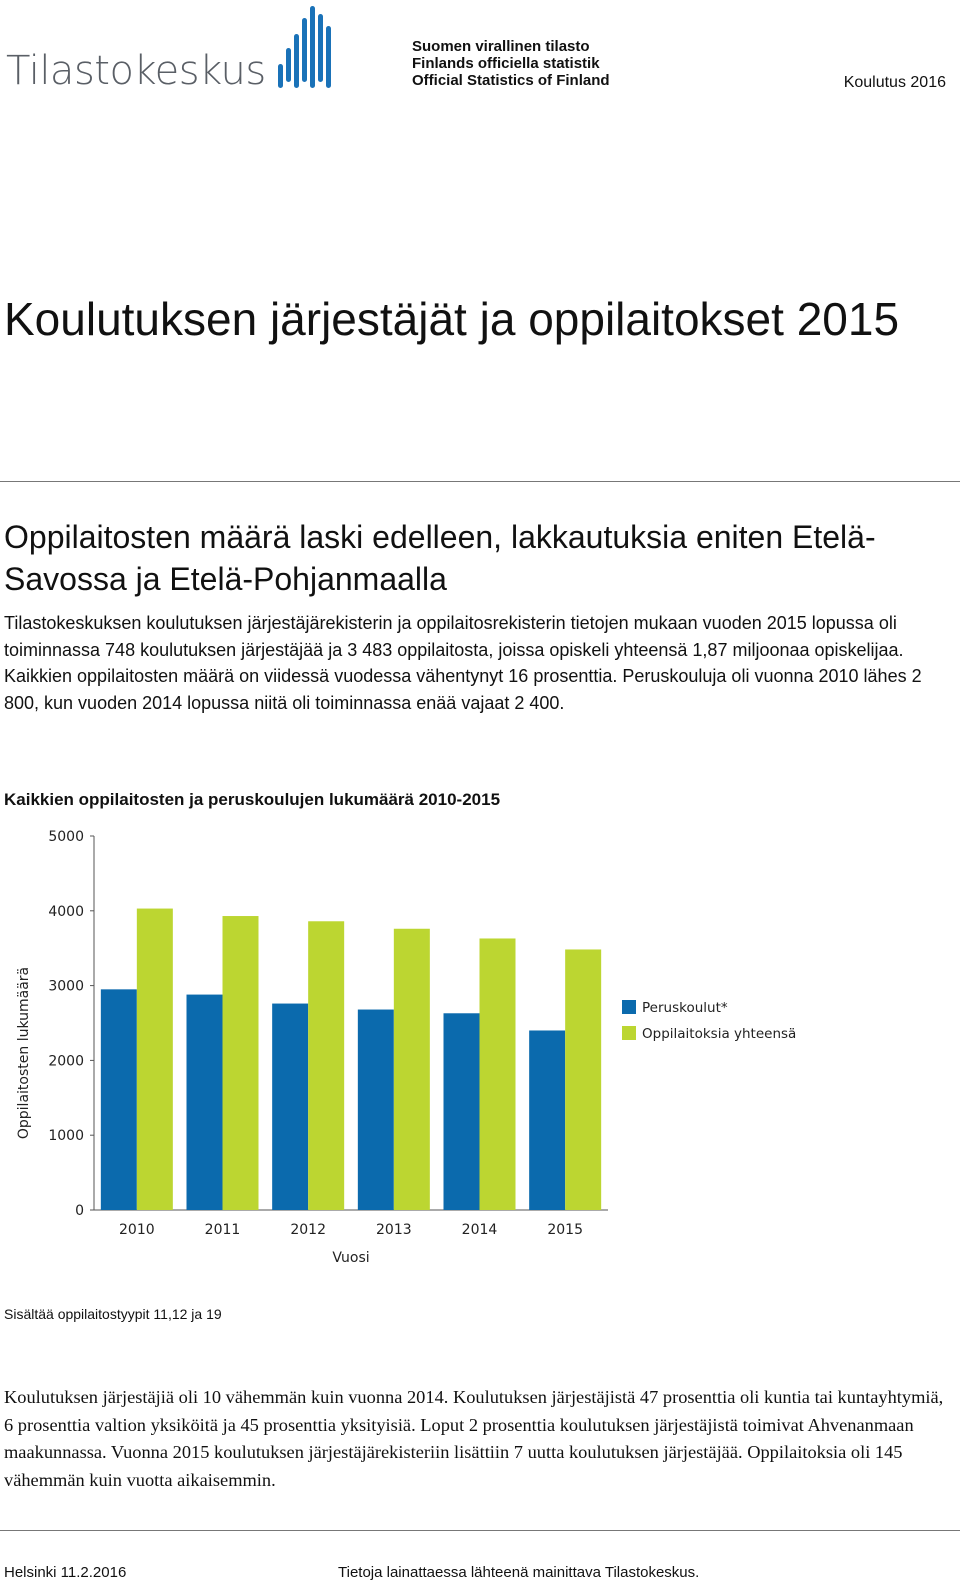 This screenshot has width=960, height=1592. What do you see at coordinates (501, 46) in the screenshot?
I see `official-line-fi: Suomen virallinen tilasto` at bounding box center [501, 46].